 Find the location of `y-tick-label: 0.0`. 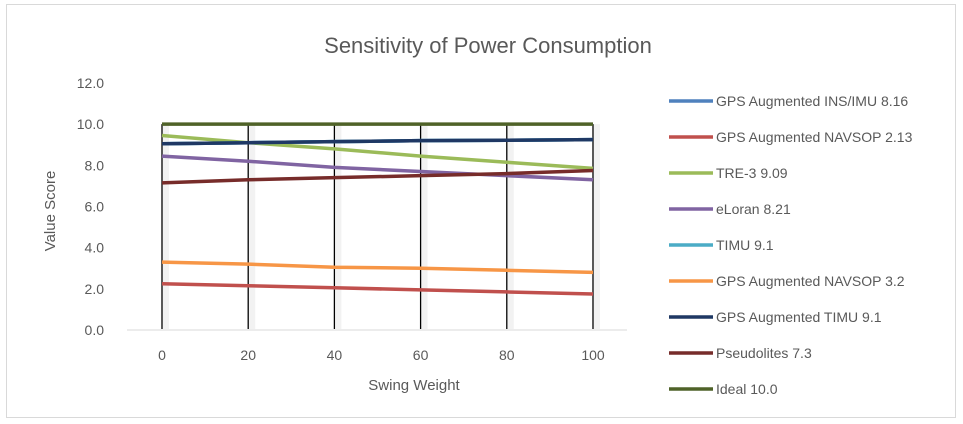

y-tick-label: 0.0 is located at coordinates (95, 330).